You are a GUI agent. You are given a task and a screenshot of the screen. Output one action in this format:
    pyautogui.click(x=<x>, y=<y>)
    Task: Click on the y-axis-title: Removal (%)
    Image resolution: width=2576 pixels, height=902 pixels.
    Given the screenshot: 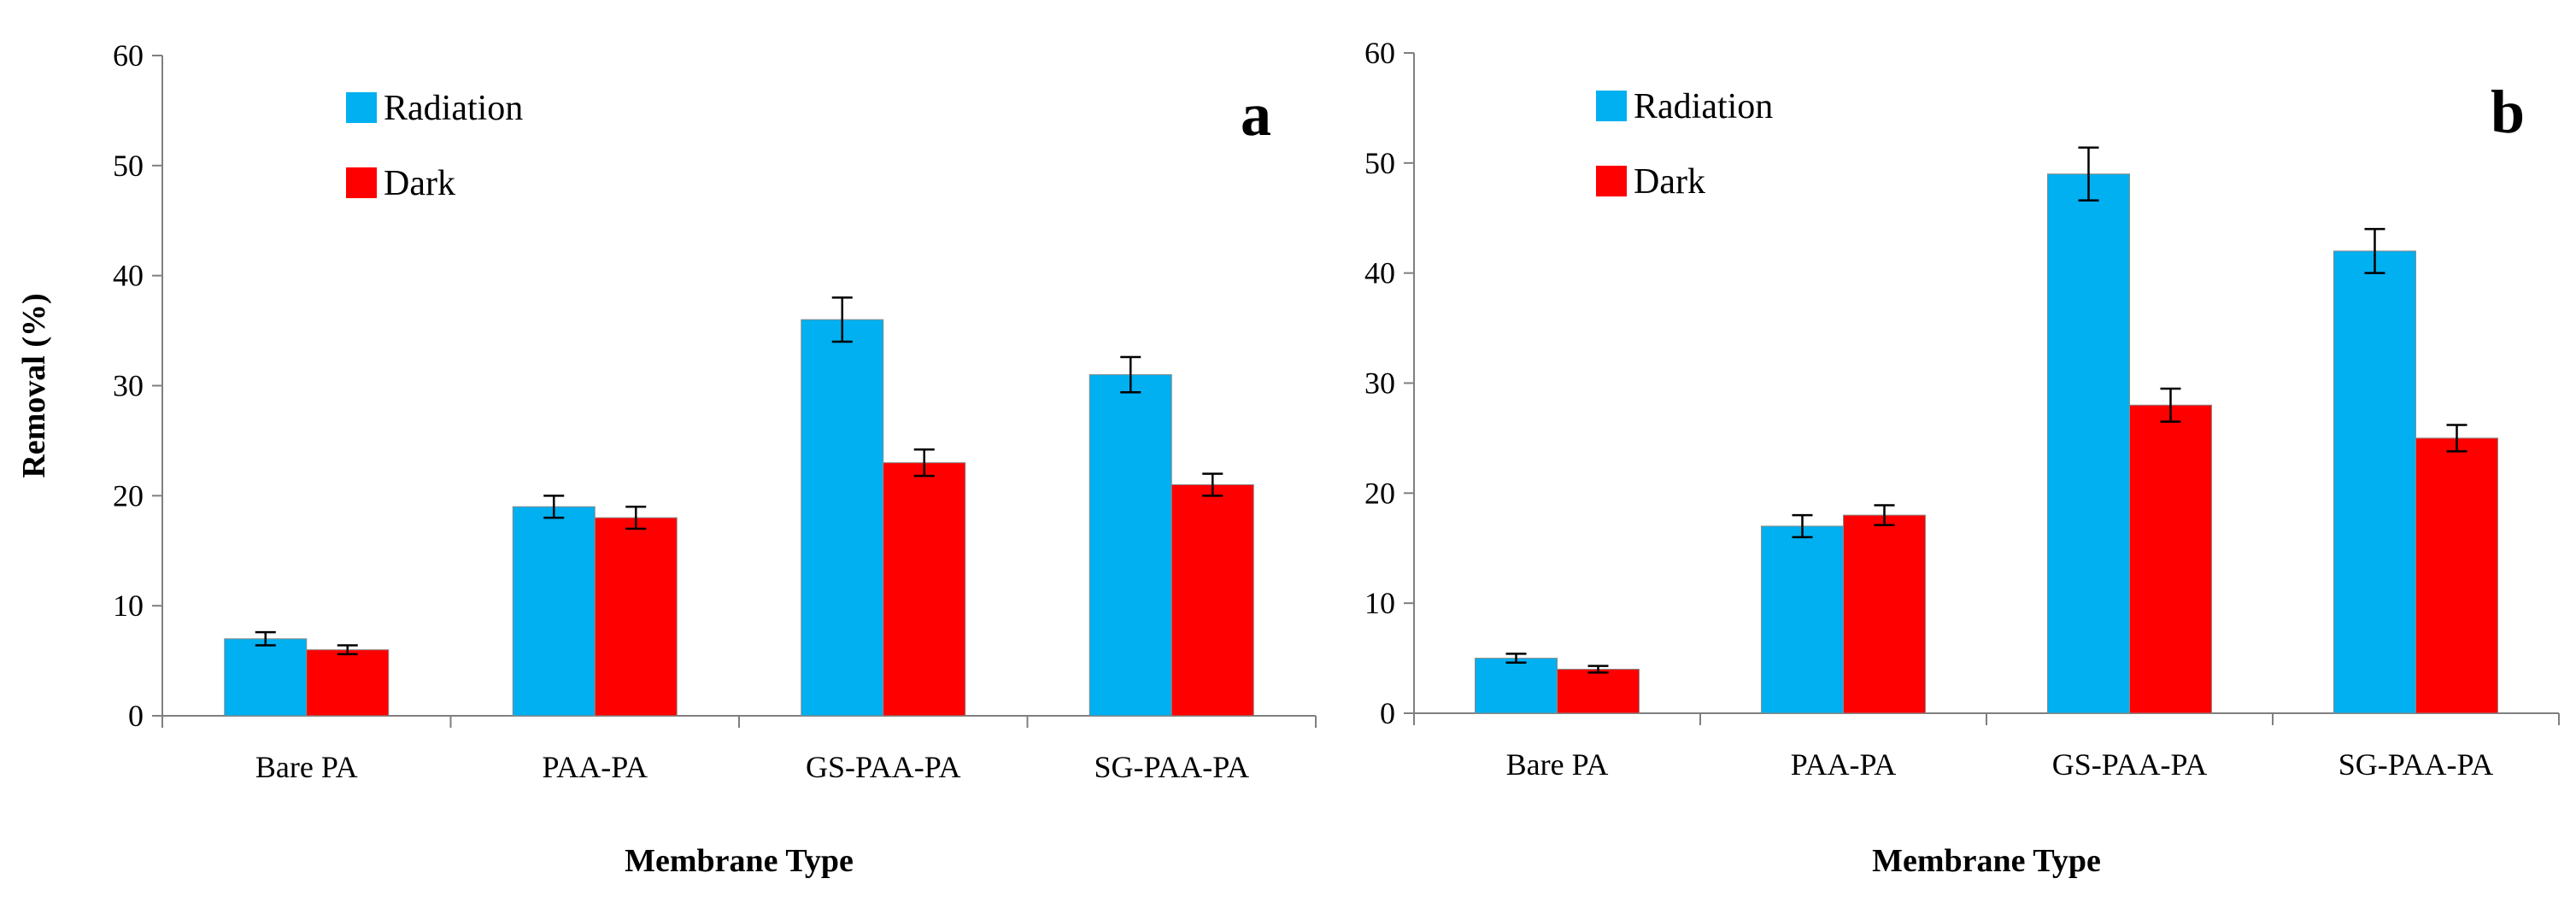 What is the action you would take?
    pyautogui.click(x=34, y=385)
    